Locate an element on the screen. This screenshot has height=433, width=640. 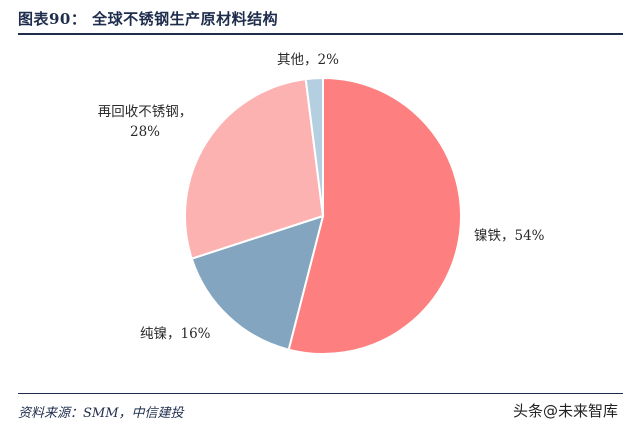
chart-title: 图表90： 全球不锈钢生产原材料结构 is located at coordinates (148, 19).